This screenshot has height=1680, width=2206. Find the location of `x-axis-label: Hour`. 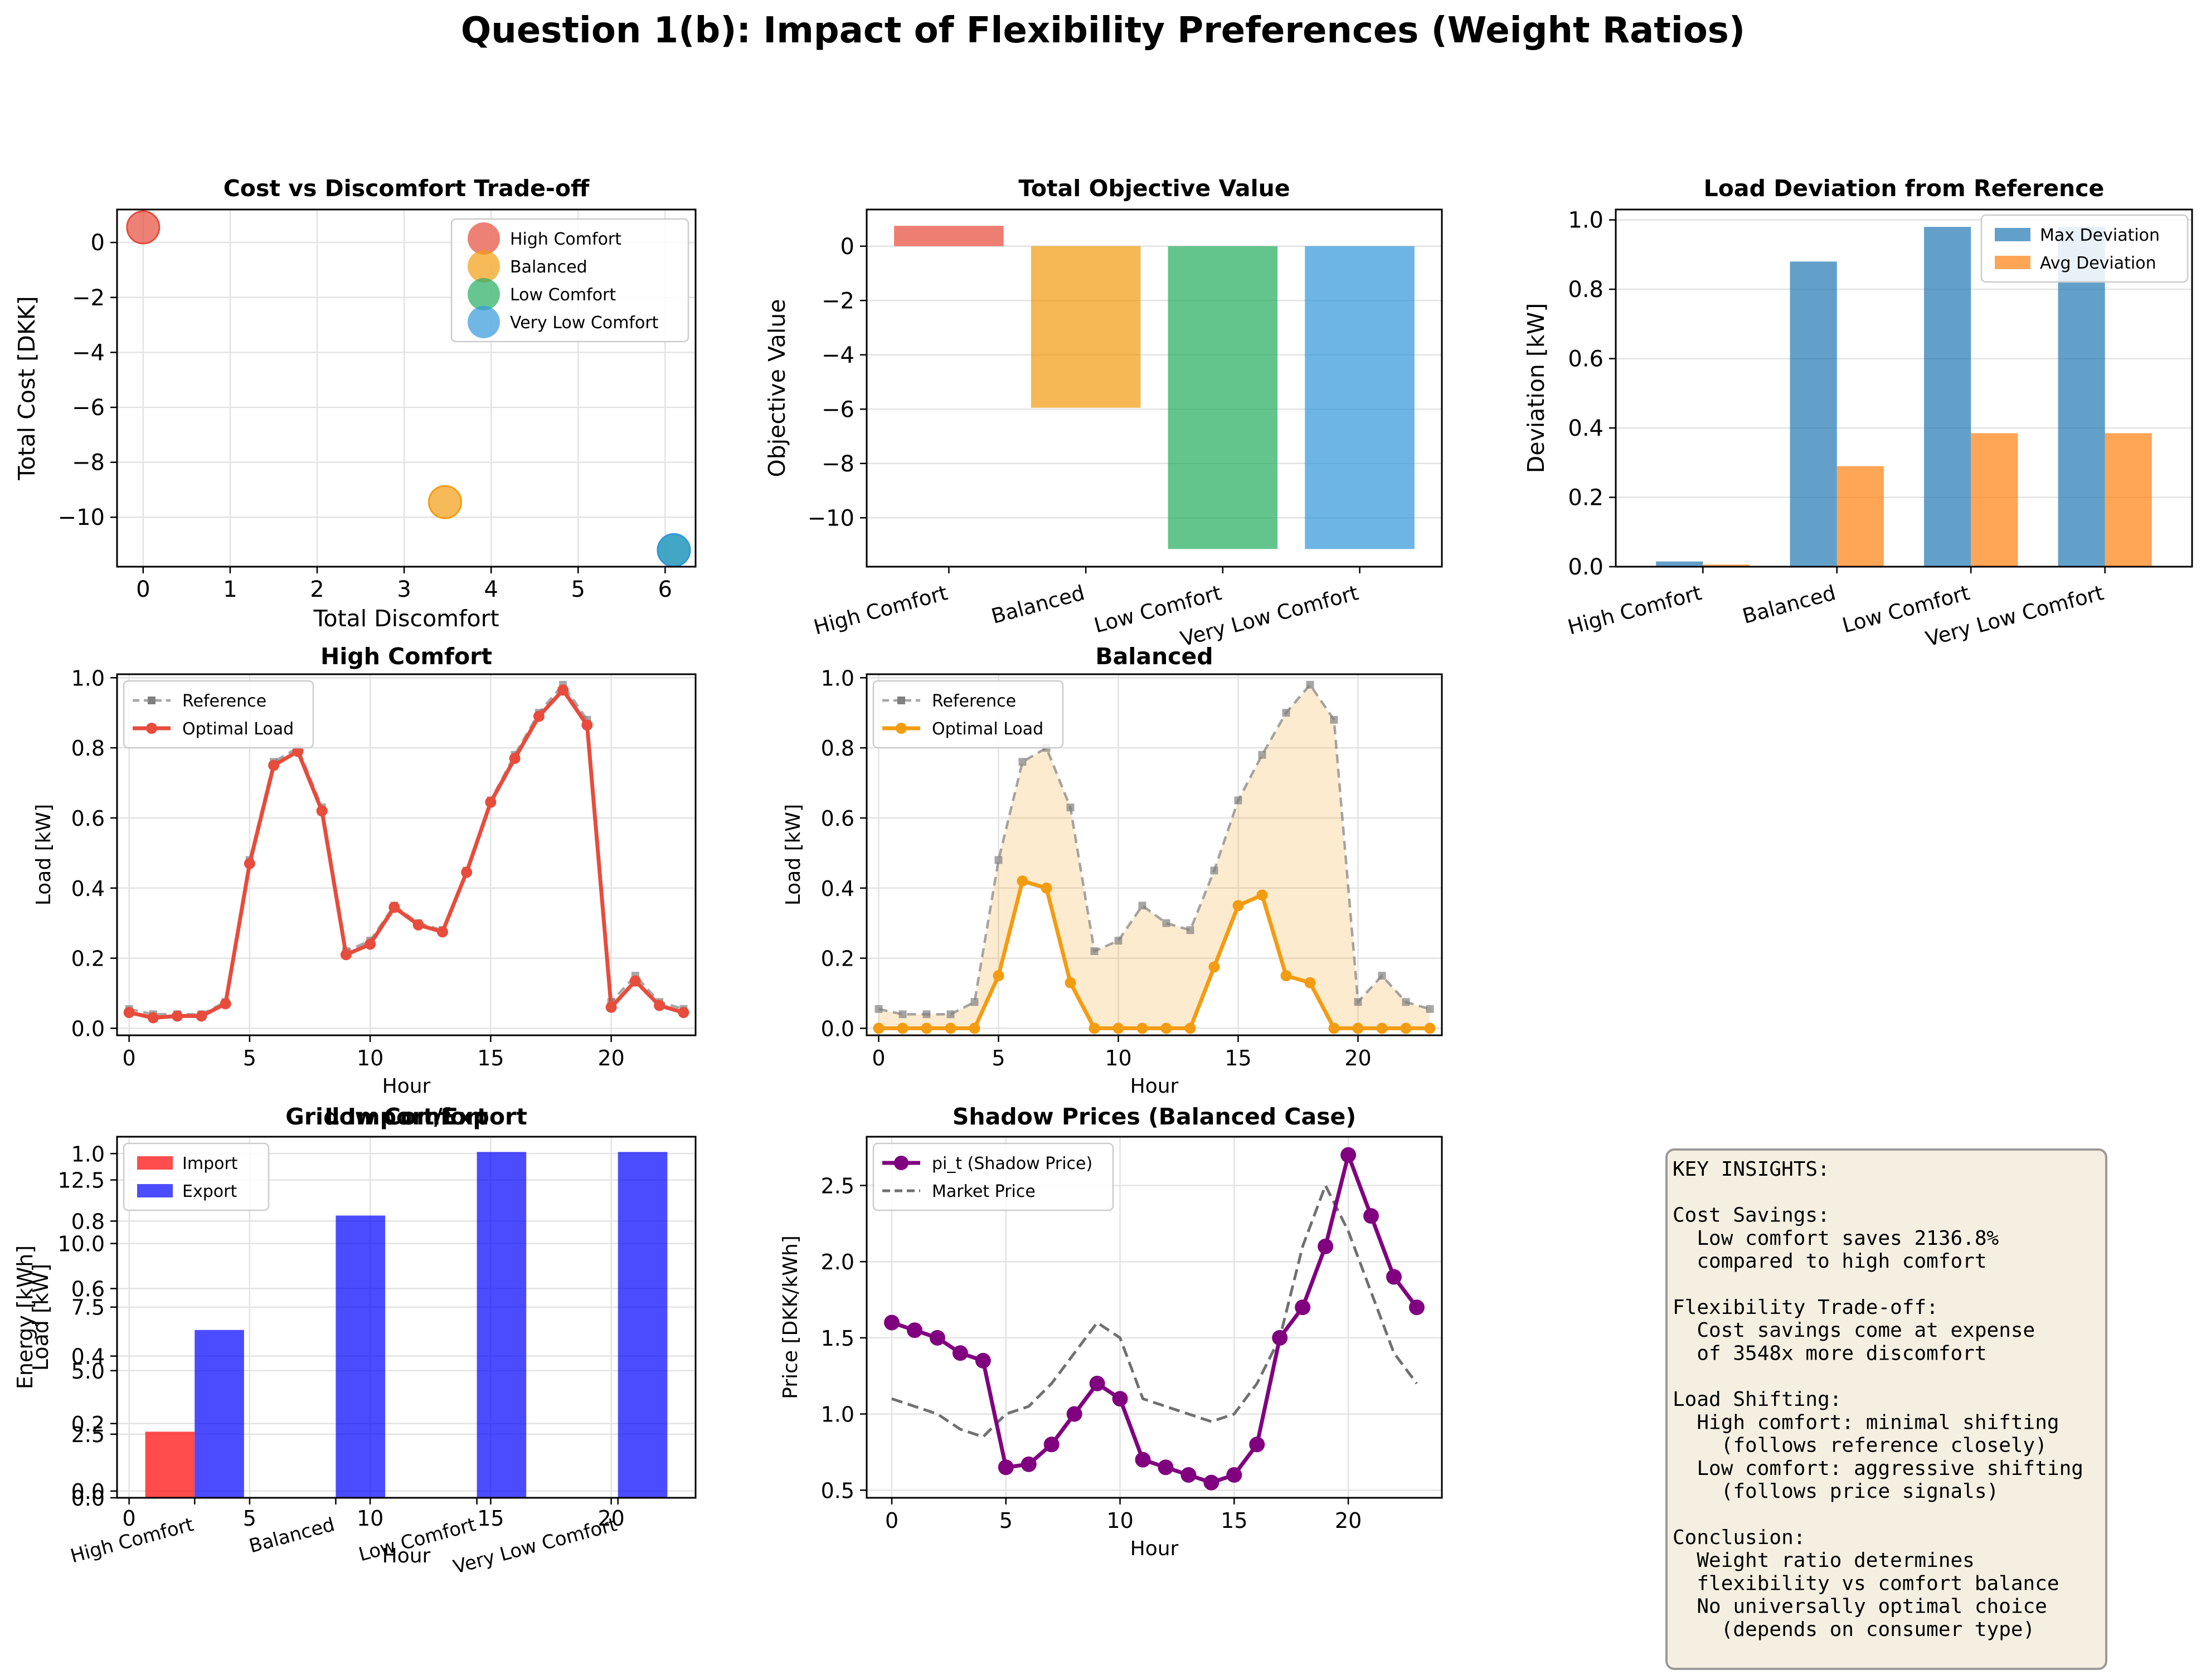

x-axis-label: Hour is located at coordinates (406, 1087).